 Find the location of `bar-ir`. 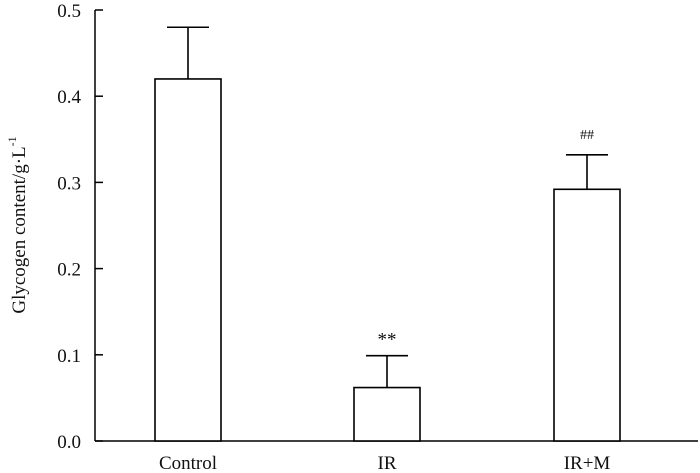

bar-ir is located at coordinates (387, 414).